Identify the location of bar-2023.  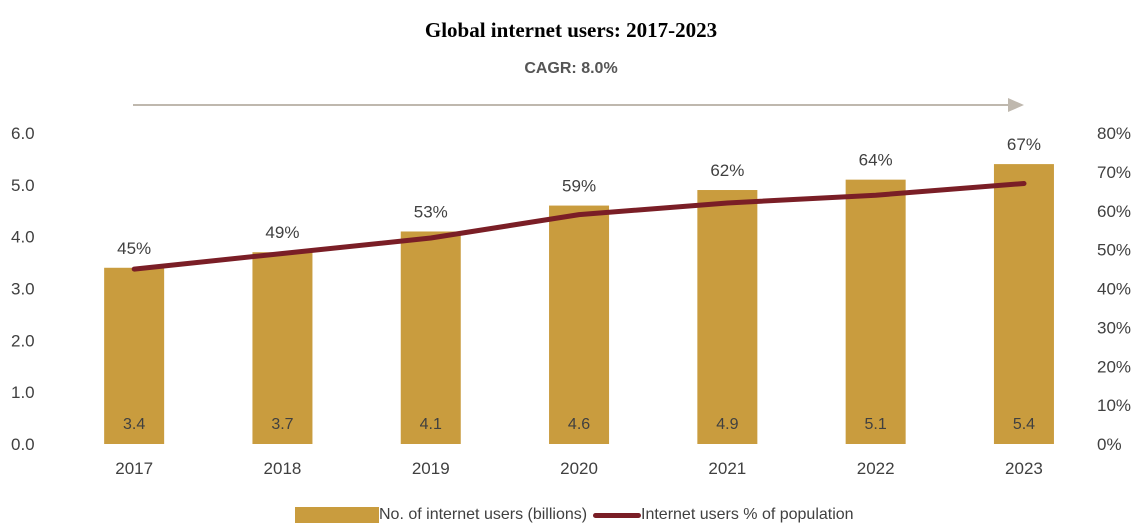
(1023, 304).